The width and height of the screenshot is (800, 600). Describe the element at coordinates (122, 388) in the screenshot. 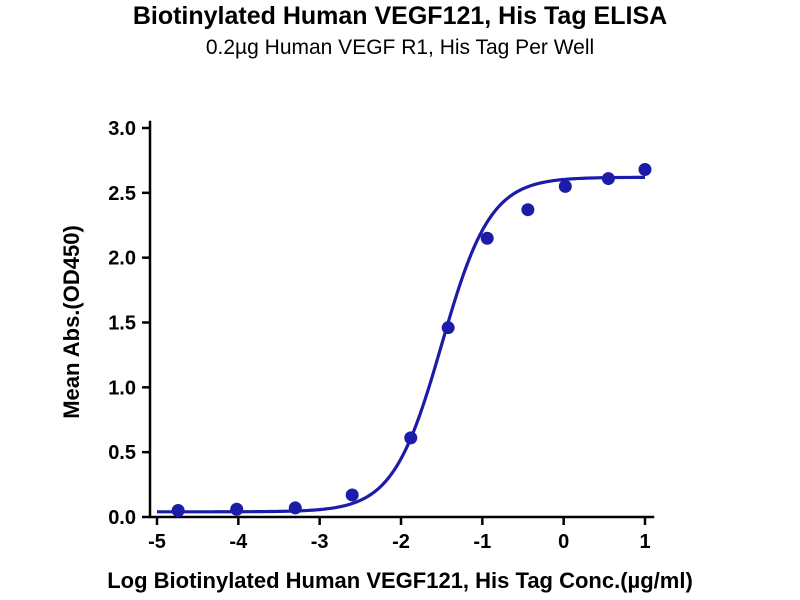

I see `y-tick-label: 1.0` at that location.